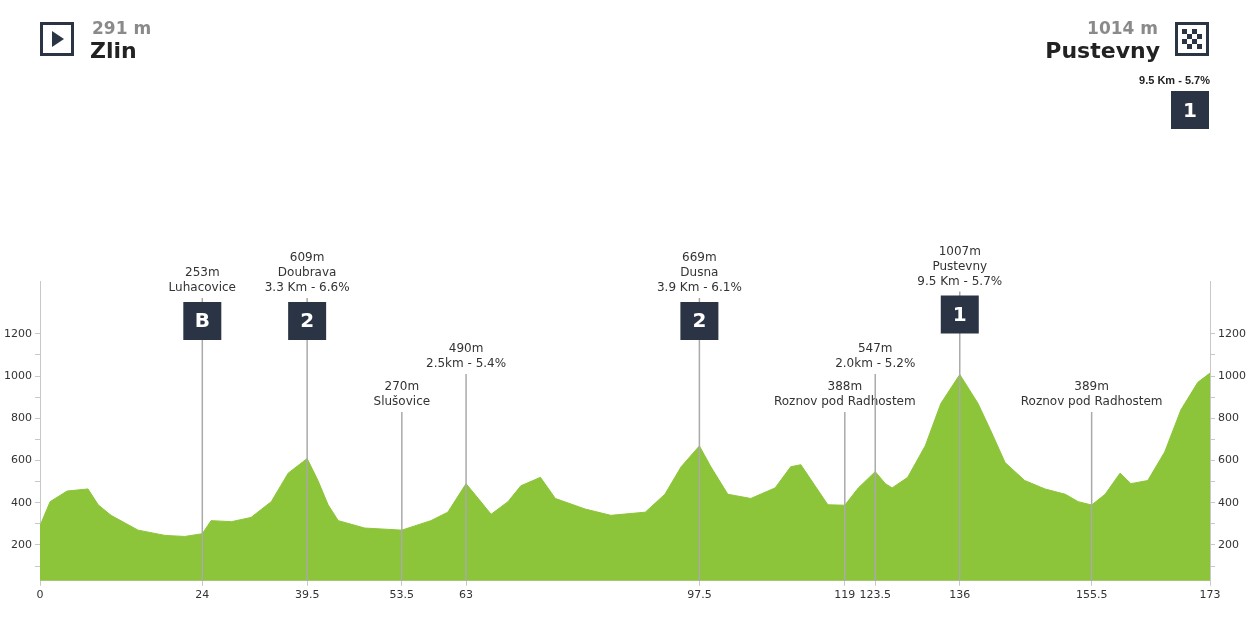 This screenshot has height=625, width=1250. What do you see at coordinates (18, 375) in the screenshot?
I see `y-tick-label: 1000` at bounding box center [18, 375].